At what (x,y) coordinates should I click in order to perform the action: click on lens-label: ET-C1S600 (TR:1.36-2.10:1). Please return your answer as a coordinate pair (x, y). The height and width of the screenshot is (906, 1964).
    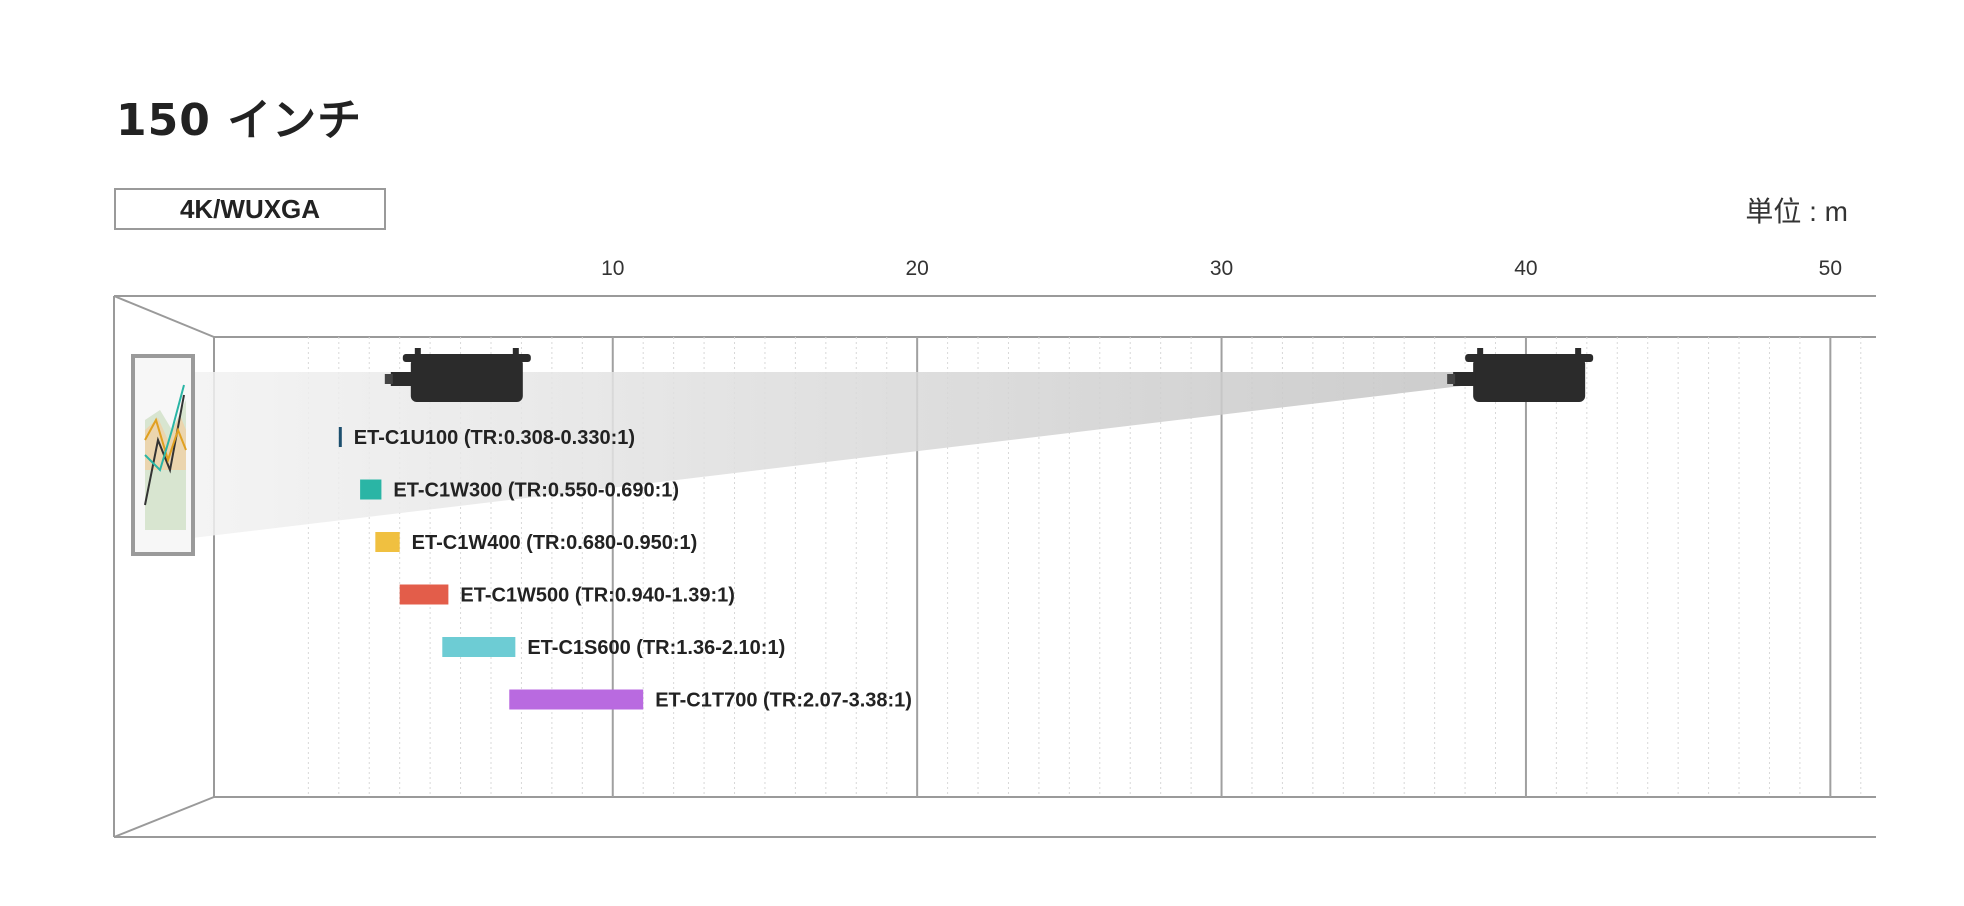
    Looking at the image, I should click on (656, 648).